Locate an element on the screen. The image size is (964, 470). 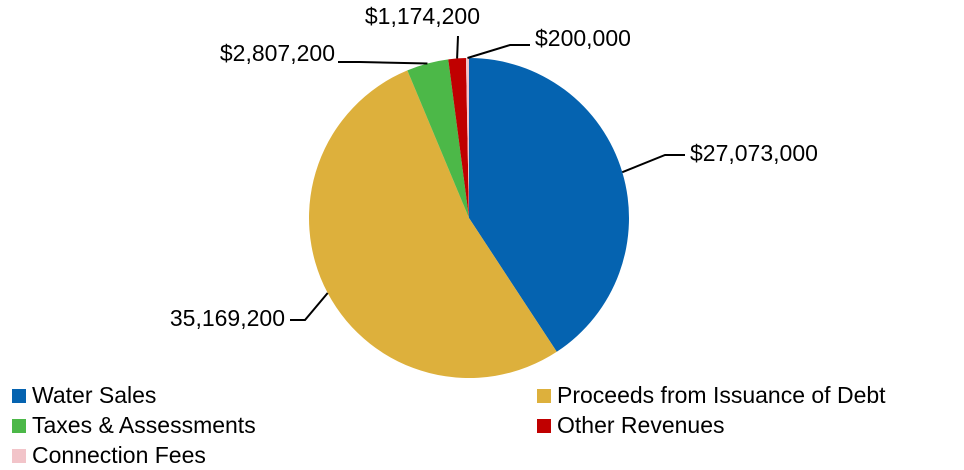
data-label: $27,073,000 is located at coordinates (754, 153).